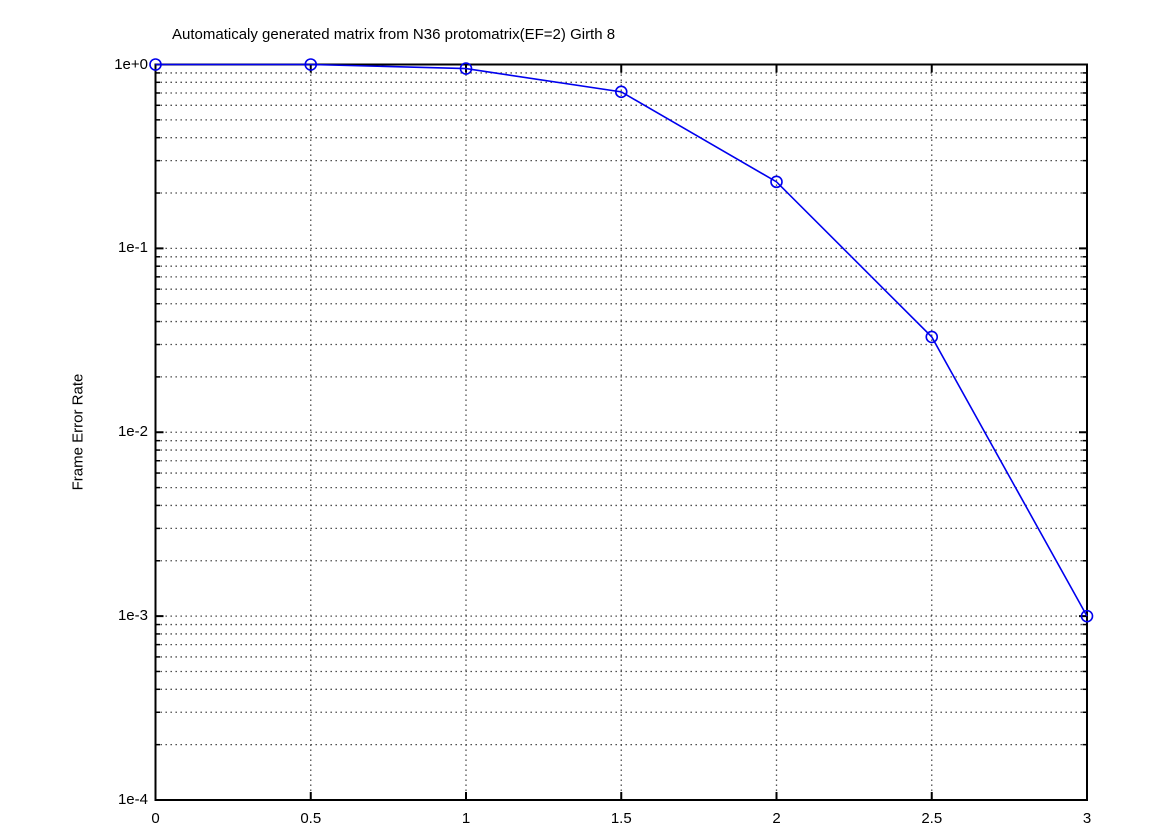 This screenshot has height=835, width=1175. I want to click on x-tick-label: 0.5, so click(311, 818).